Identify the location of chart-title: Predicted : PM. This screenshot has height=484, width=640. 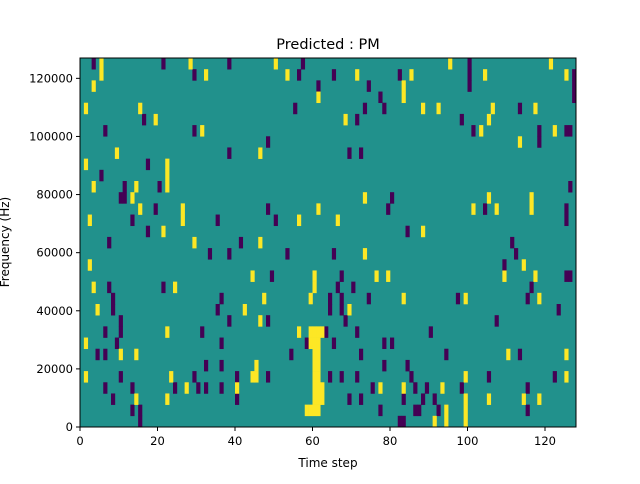
(327, 45).